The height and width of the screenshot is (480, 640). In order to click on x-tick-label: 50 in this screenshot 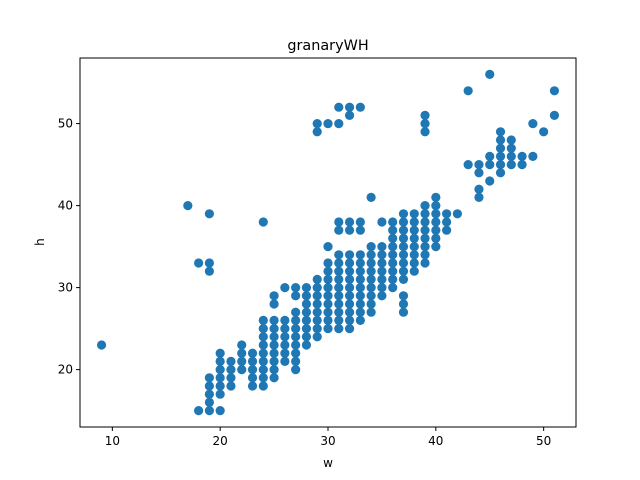, I will do `click(543, 441)`.